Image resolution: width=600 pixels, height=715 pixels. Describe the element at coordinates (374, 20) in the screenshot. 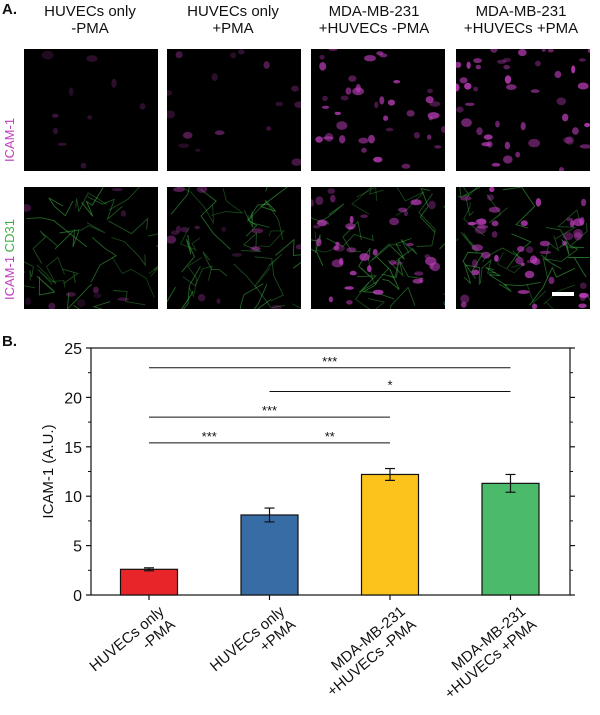

I see `column-header-3: MDA-MB-231 +HUVECs -PMA` at that location.